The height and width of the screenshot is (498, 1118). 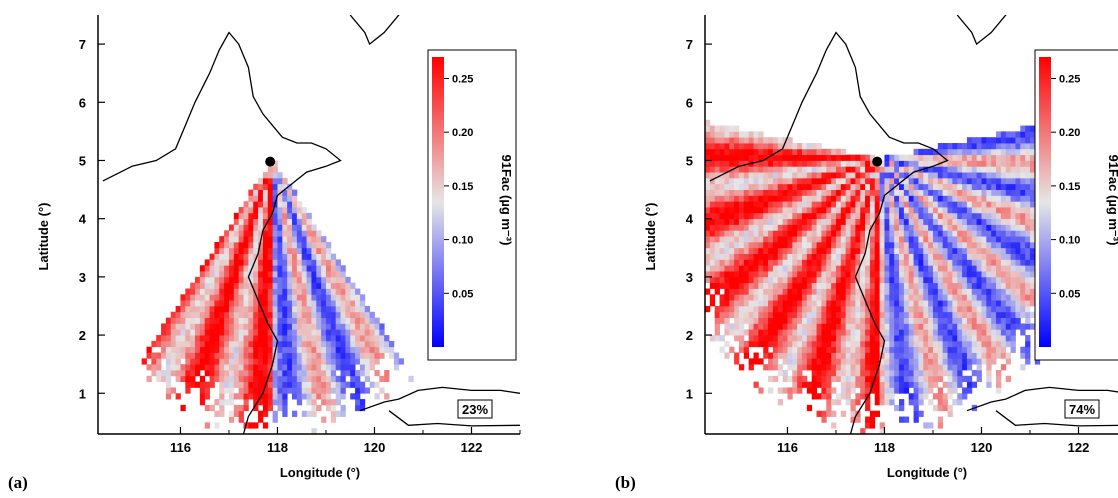 What do you see at coordinates (82, 44) in the screenshot?
I see `y-tick-label: 7` at bounding box center [82, 44].